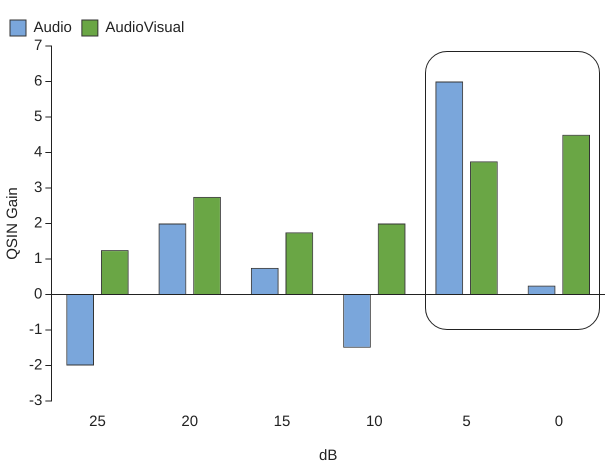  Describe the element at coordinates (282, 421) in the screenshot. I see `x-tick-label: 15` at that location.